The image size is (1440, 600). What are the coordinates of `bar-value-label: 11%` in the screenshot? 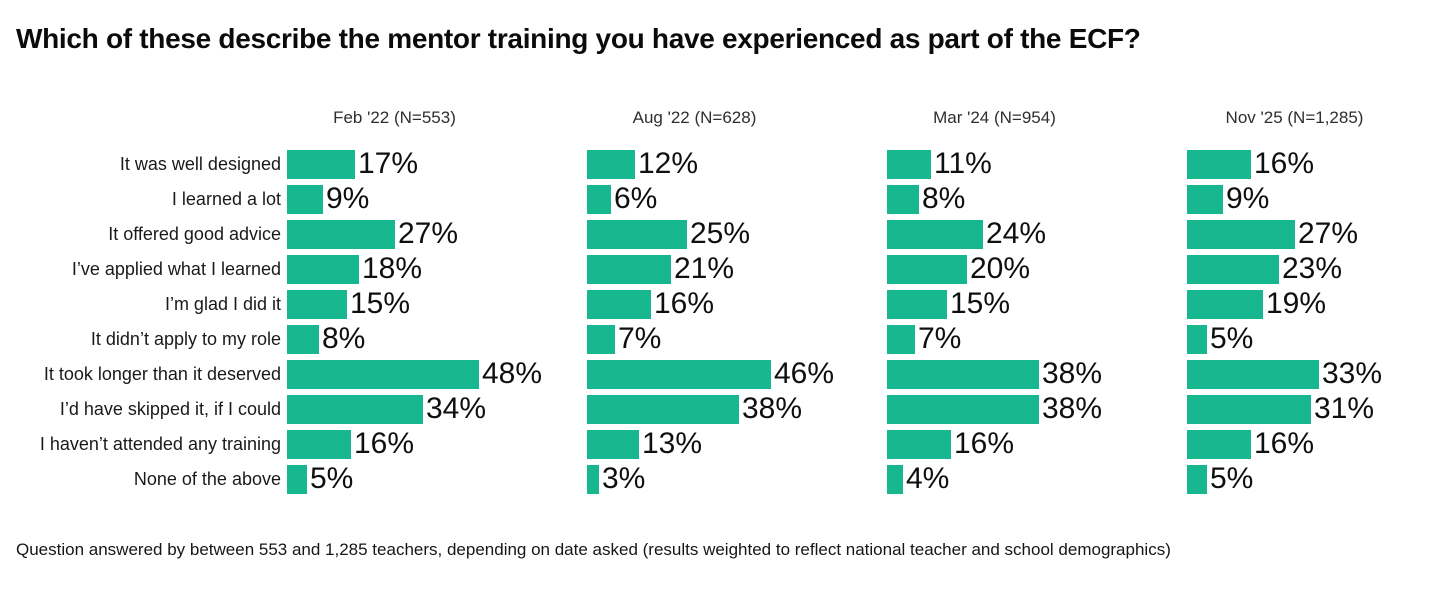 It's located at (963, 164).